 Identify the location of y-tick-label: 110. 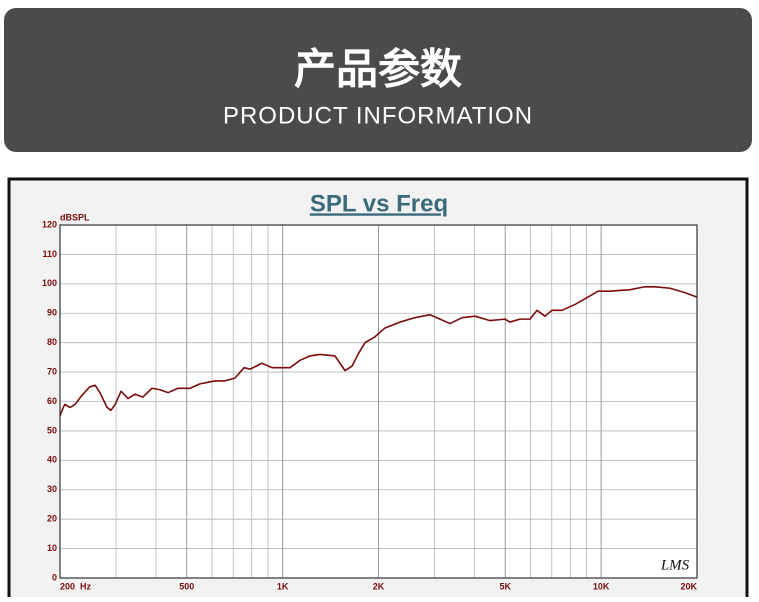
(49, 254).